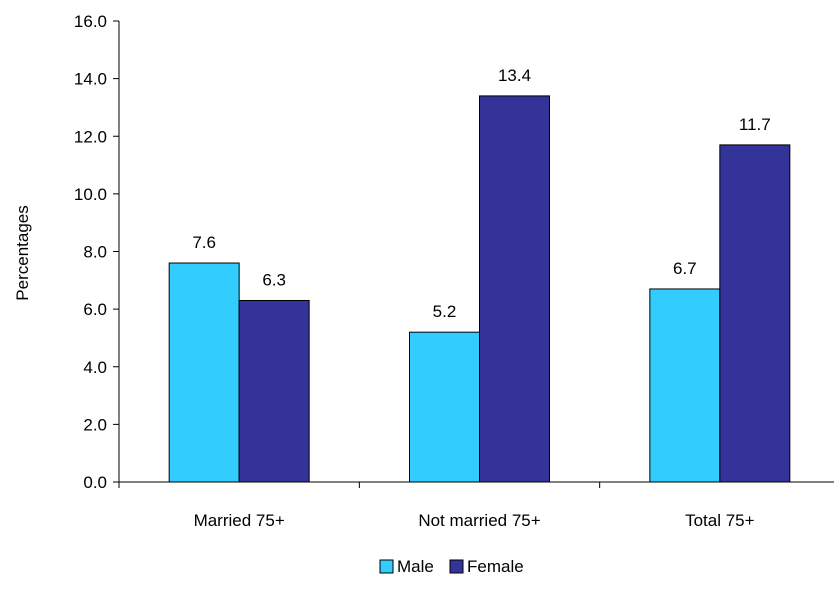 The image size is (834, 596). Describe the element at coordinates (386, 566) in the screenshot. I see `legend-swatch-male` at that location.